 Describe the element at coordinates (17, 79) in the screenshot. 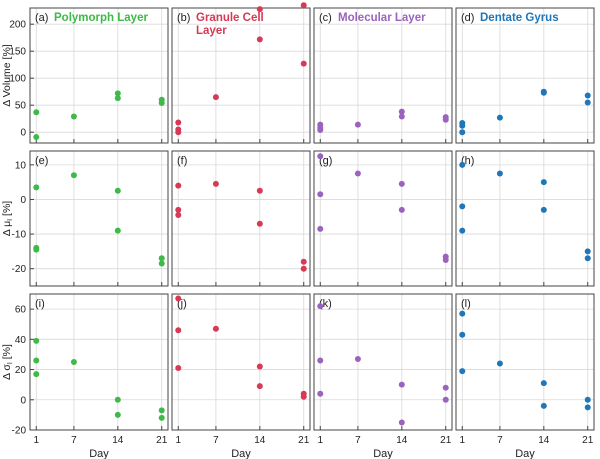

I see `y-tick-label: 100` at that location.